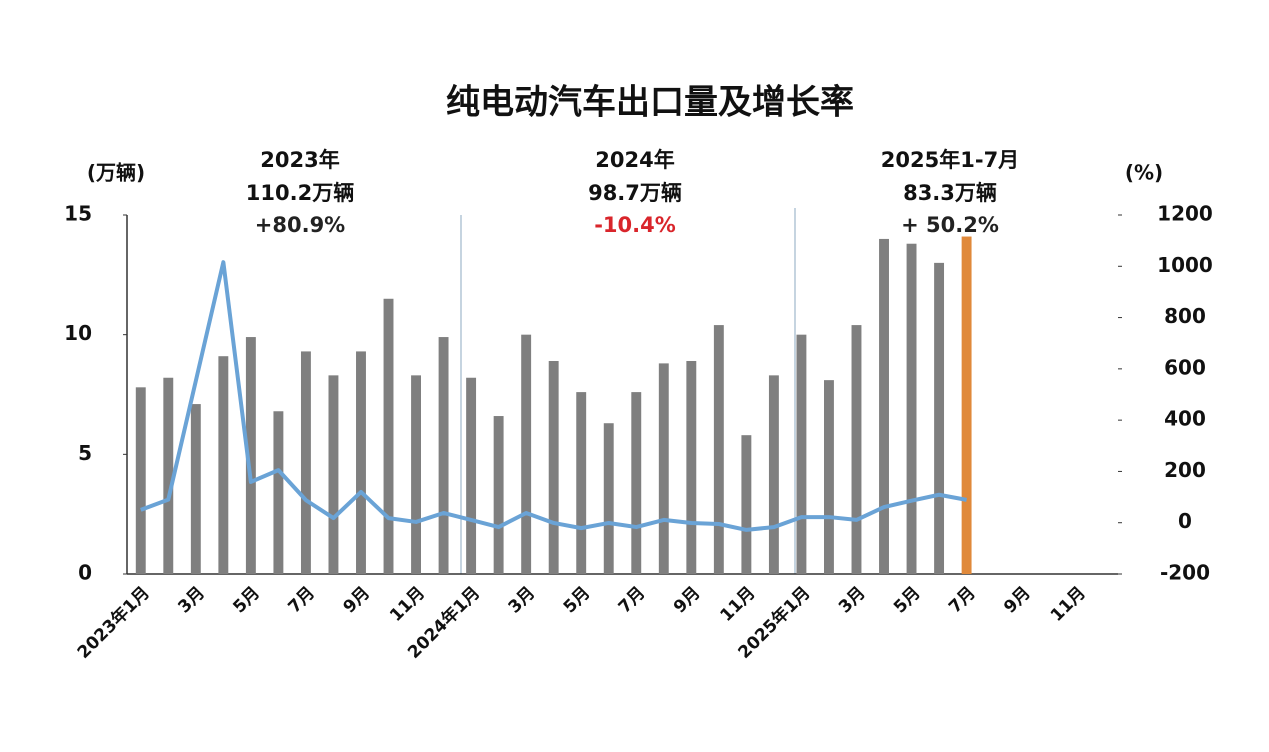 This screenshot has height=752, width=1269. I want to click on annotation-volume: 83.3万辆, so click(950, 193).